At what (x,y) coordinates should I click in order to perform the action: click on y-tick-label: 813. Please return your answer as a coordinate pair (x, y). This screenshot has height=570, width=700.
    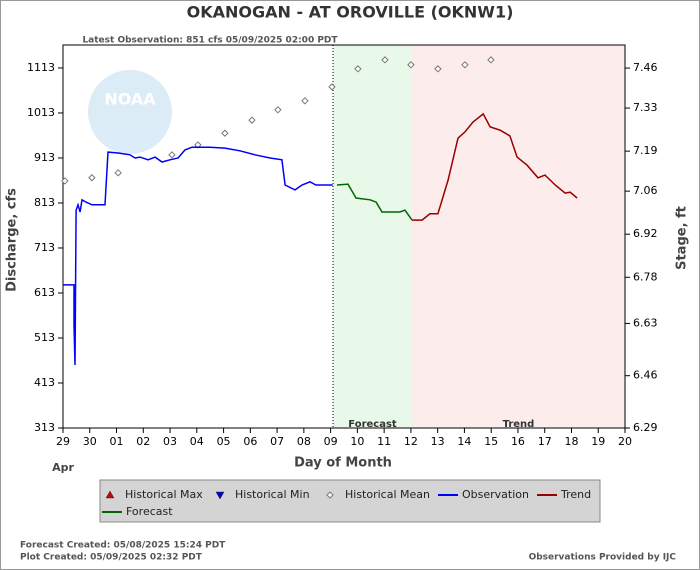
    Looking at the image, I should click on (44, 202).